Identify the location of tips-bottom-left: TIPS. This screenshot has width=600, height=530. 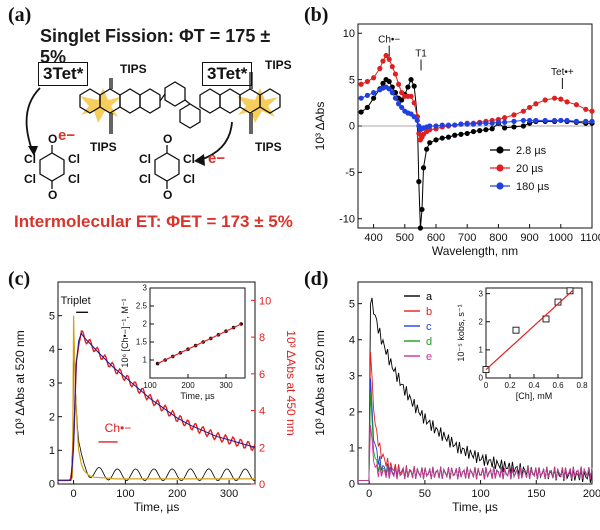
(103, 147).